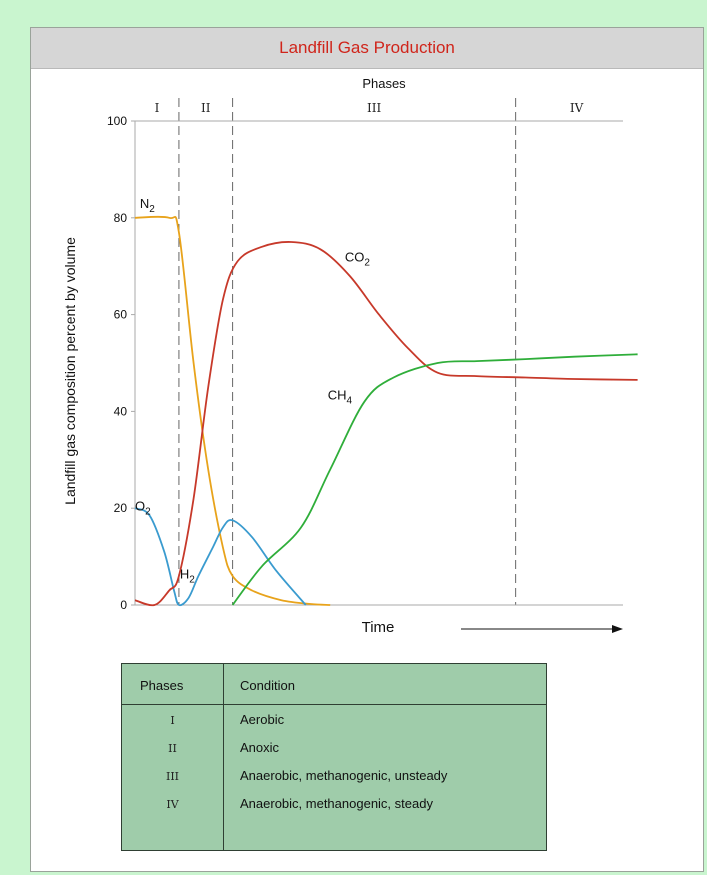 The image size is (707, 875). I want to click on series-label-layer: N2 O2 H2 CO2 CH4, so click(252, 390).